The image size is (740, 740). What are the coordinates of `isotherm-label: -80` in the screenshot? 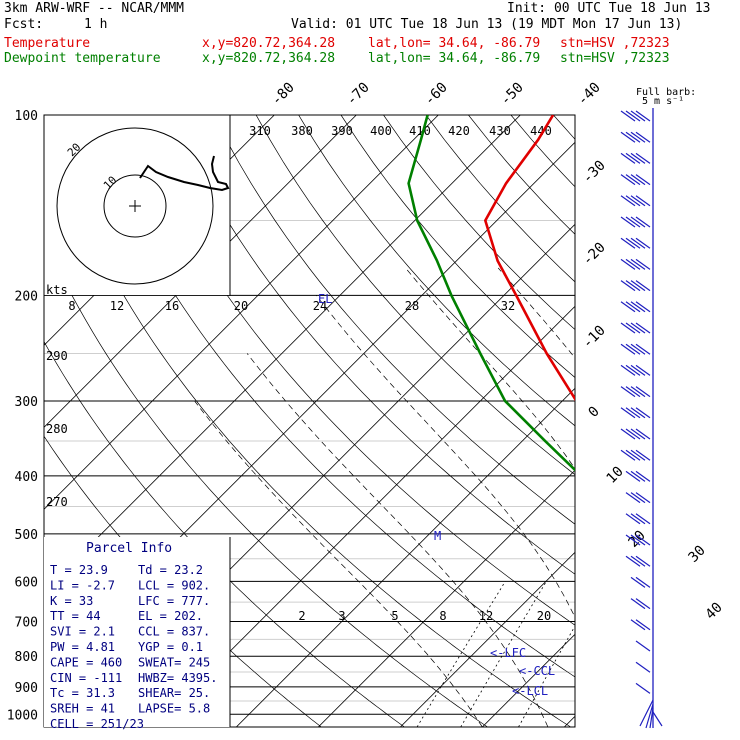 It's located at (283, 94).